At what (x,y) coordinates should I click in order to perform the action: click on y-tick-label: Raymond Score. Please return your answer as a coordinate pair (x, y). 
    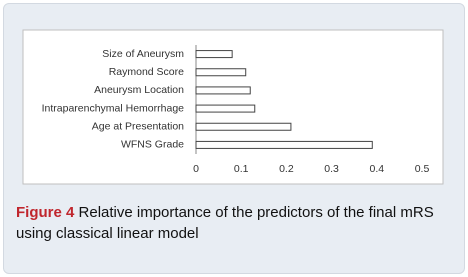
    Looking at the image, I should click on (146, 72).